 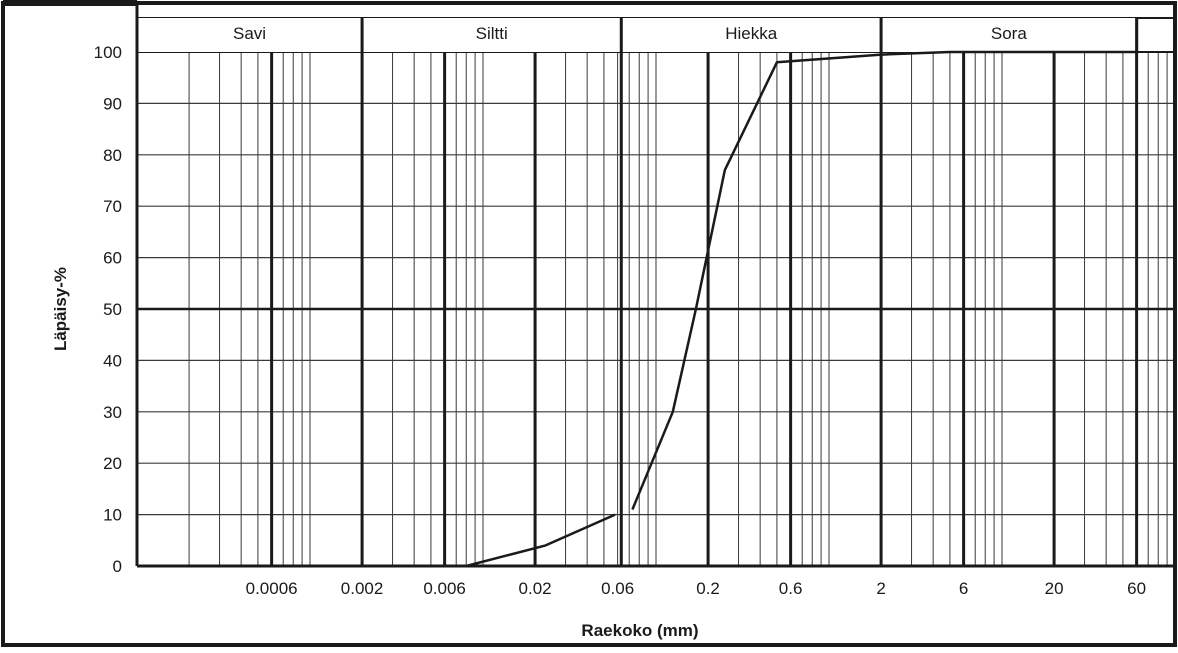 I want to click on soil-band-header: Savi Siltti Hiekka Sora, so click(x=655, y=34).